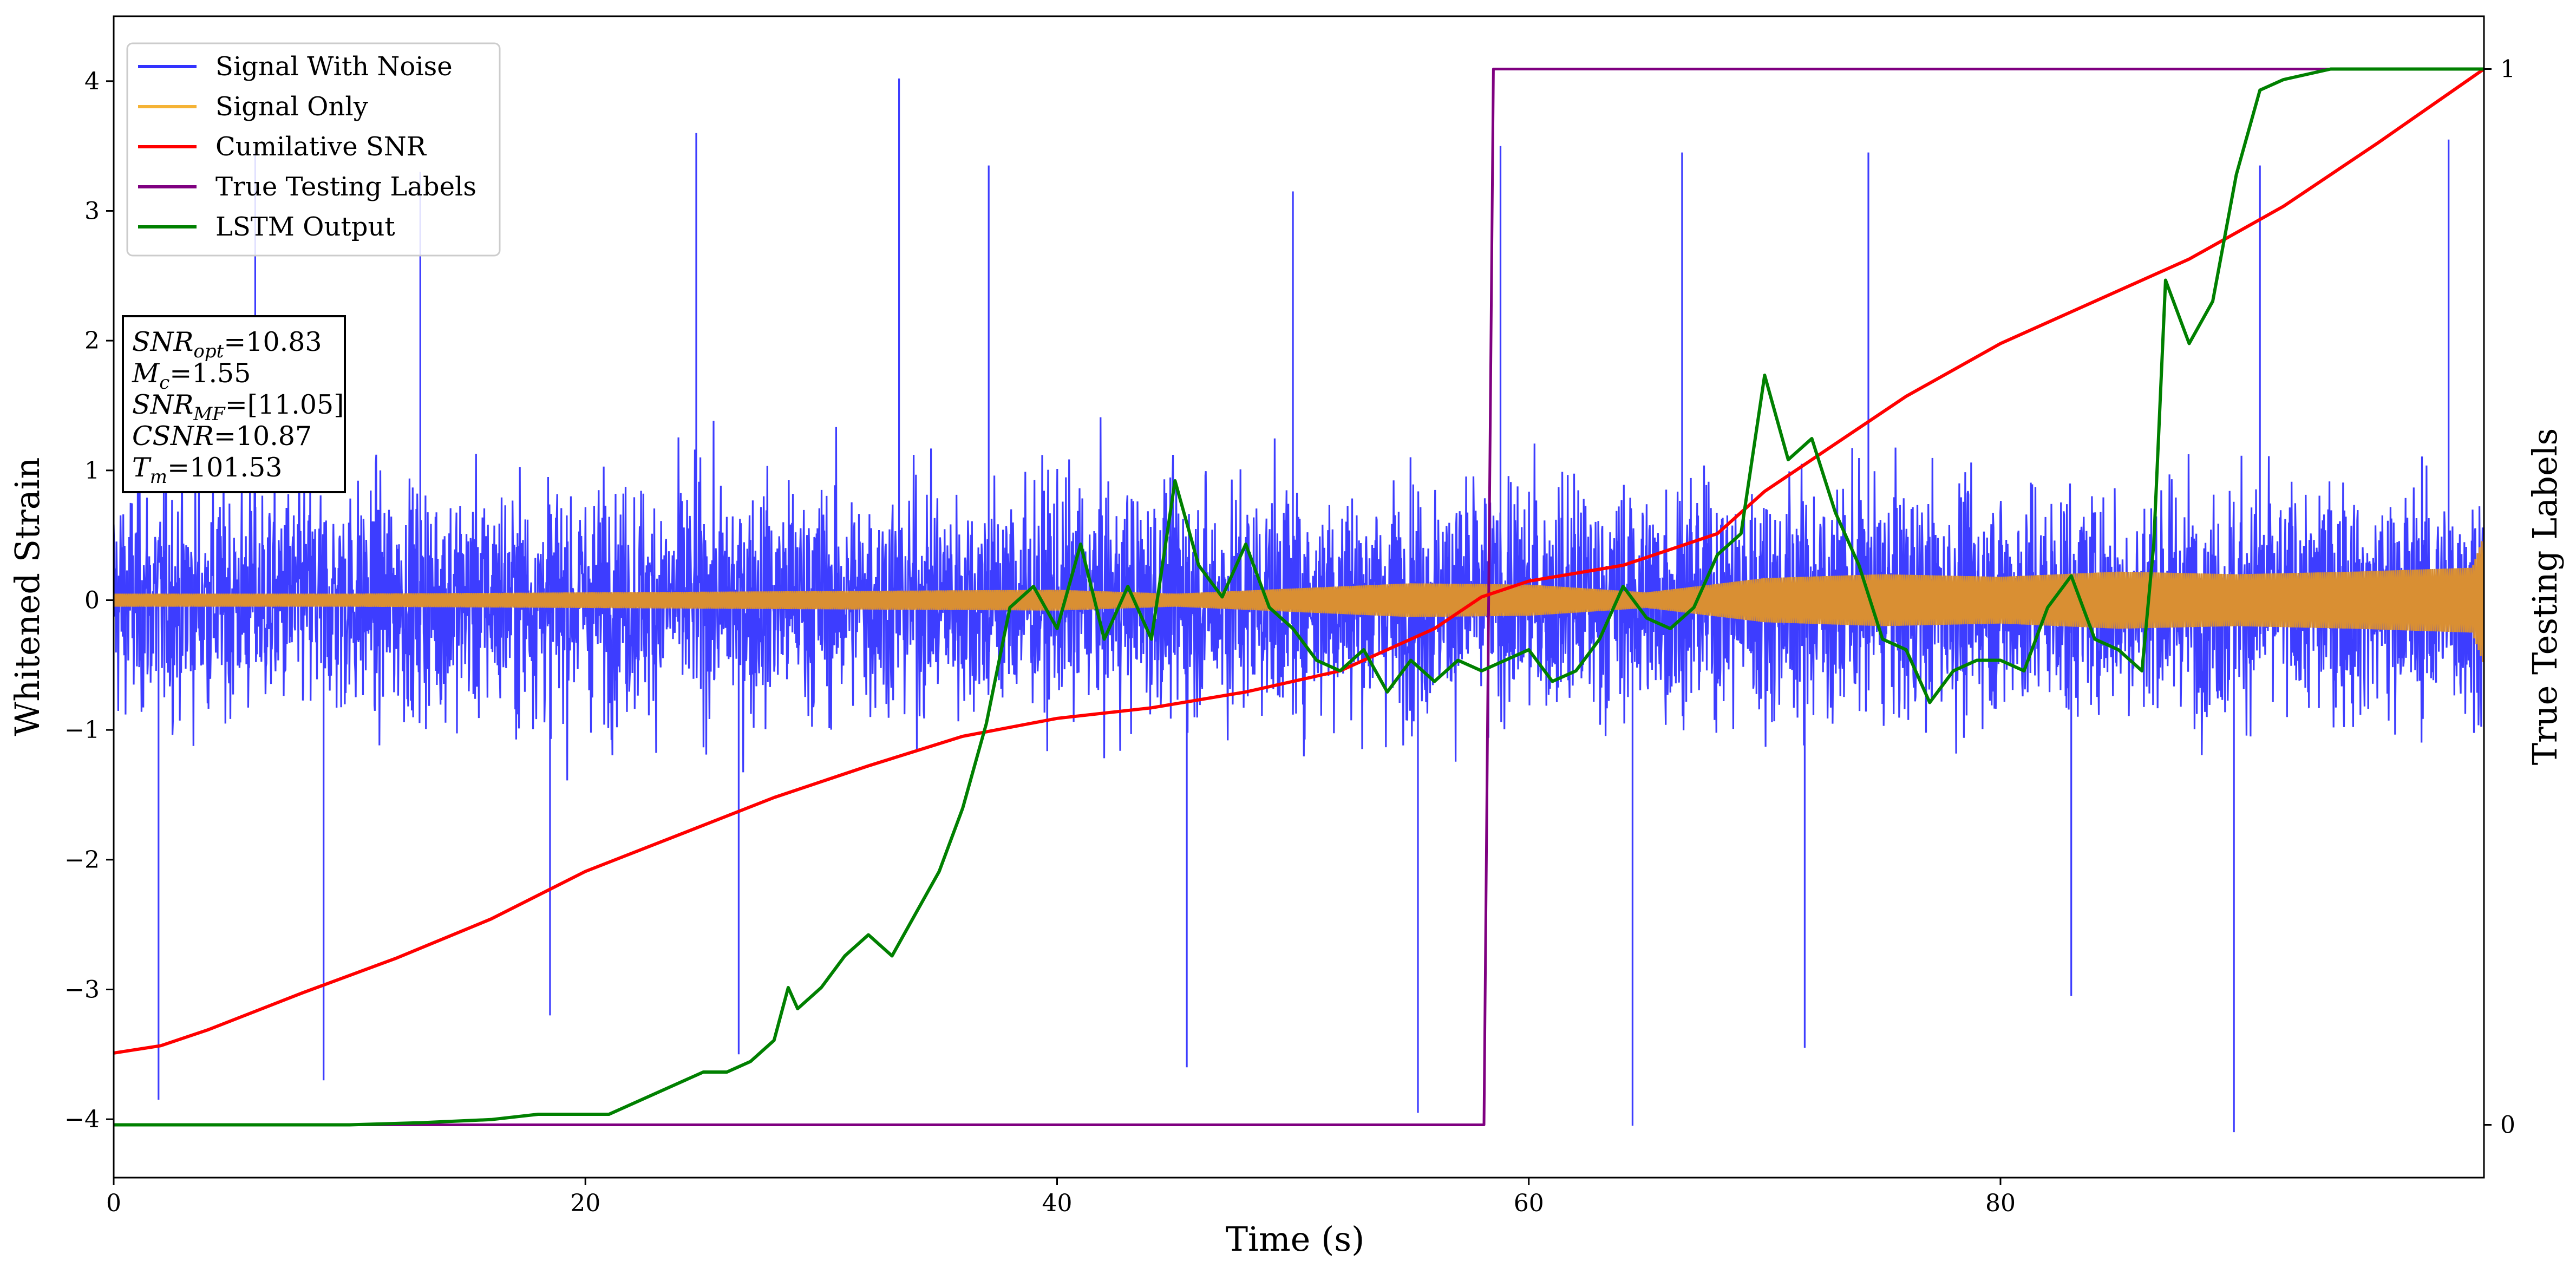  I want to click on mc-text: Mc=1.55, so click(191, 376).